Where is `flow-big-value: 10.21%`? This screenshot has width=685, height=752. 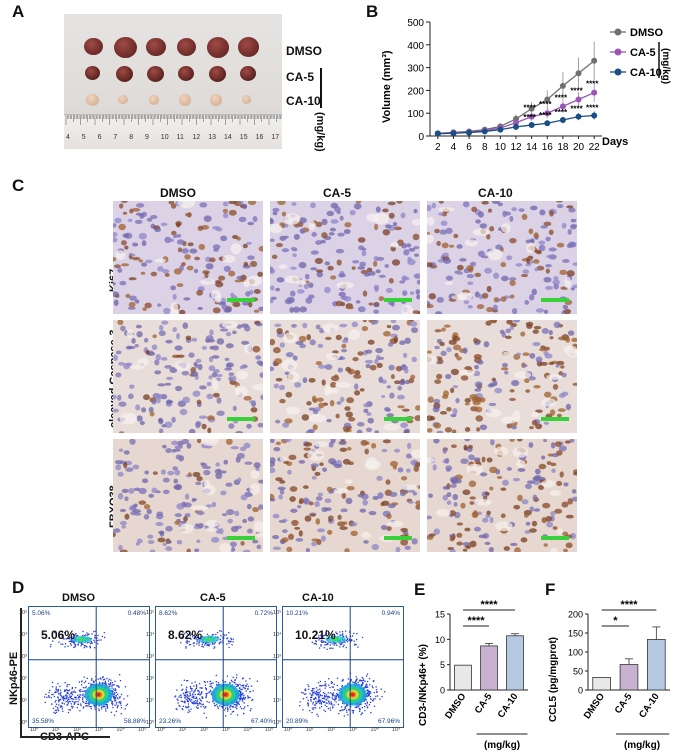
flow-big-value: 10.21% is located at coordinates (315, 635).